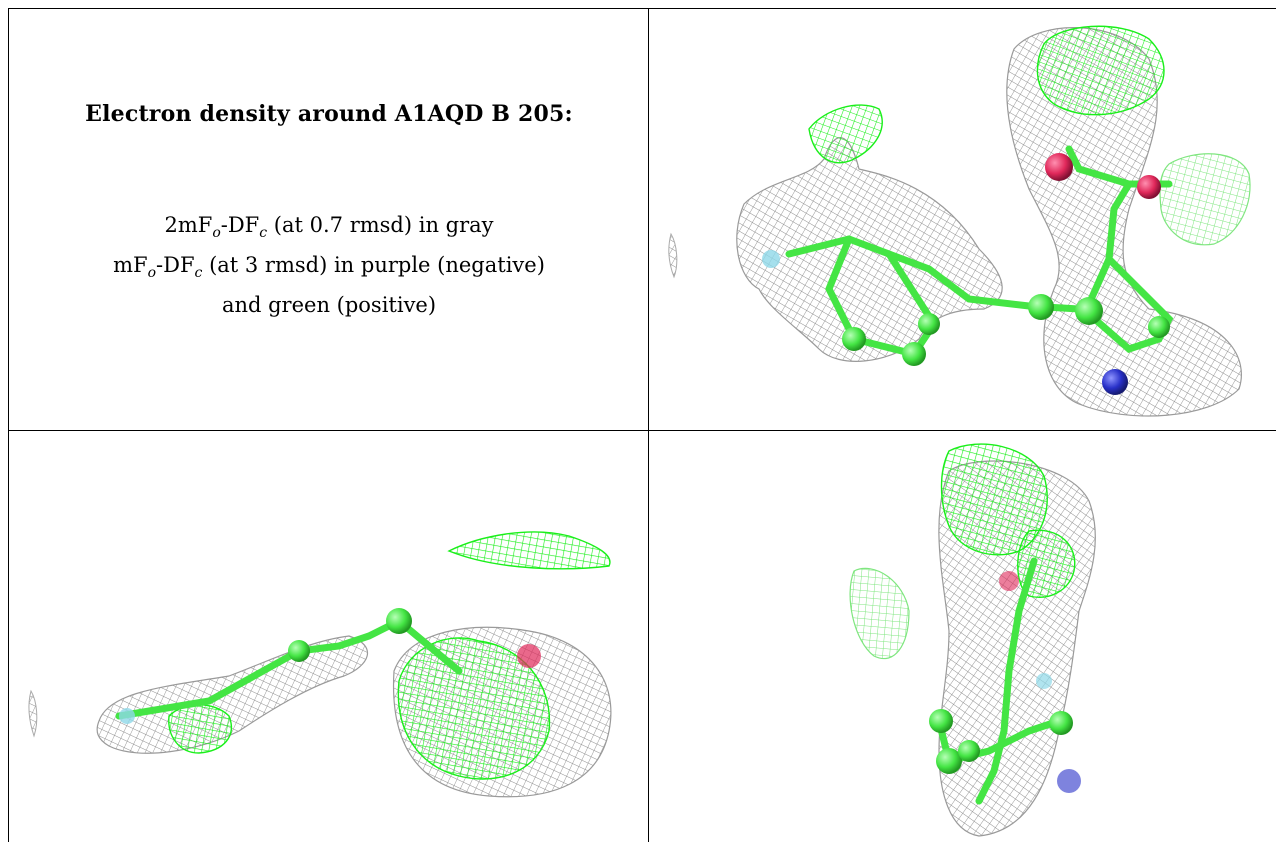 The height and width of the screenshot is (842, 1276). Describe the element at coordinates (642, 430) in the screenshot. I see `table-middle-divider` at that location.